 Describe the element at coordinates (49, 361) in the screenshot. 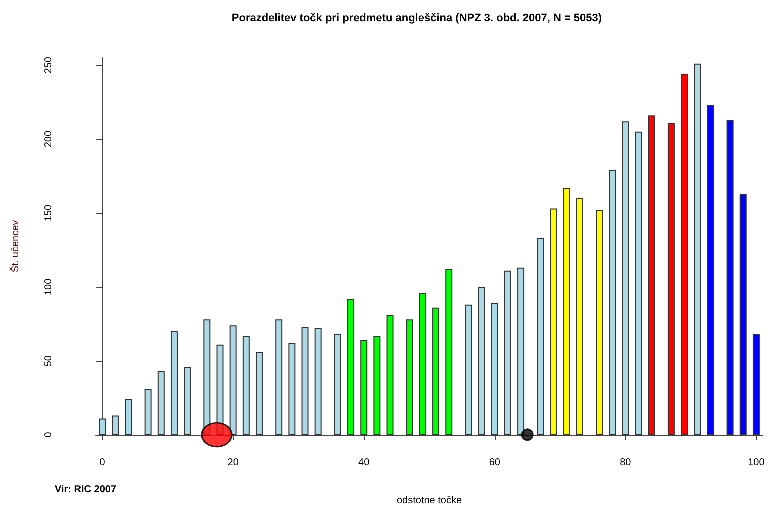

I see `y-tick-label: 50` at that location.